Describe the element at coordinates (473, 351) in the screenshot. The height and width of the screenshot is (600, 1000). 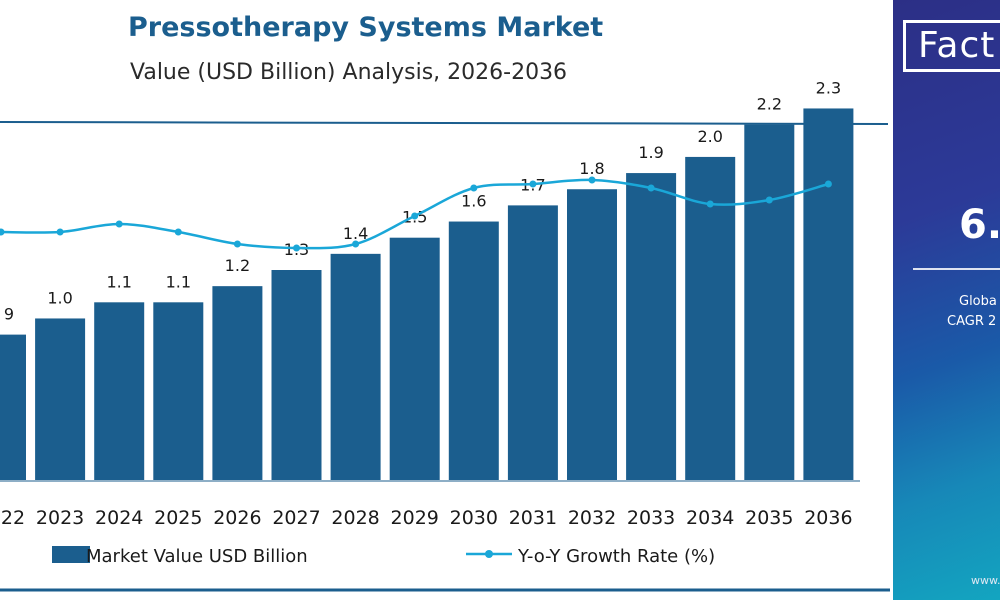
I see `bar-2030` at that location.